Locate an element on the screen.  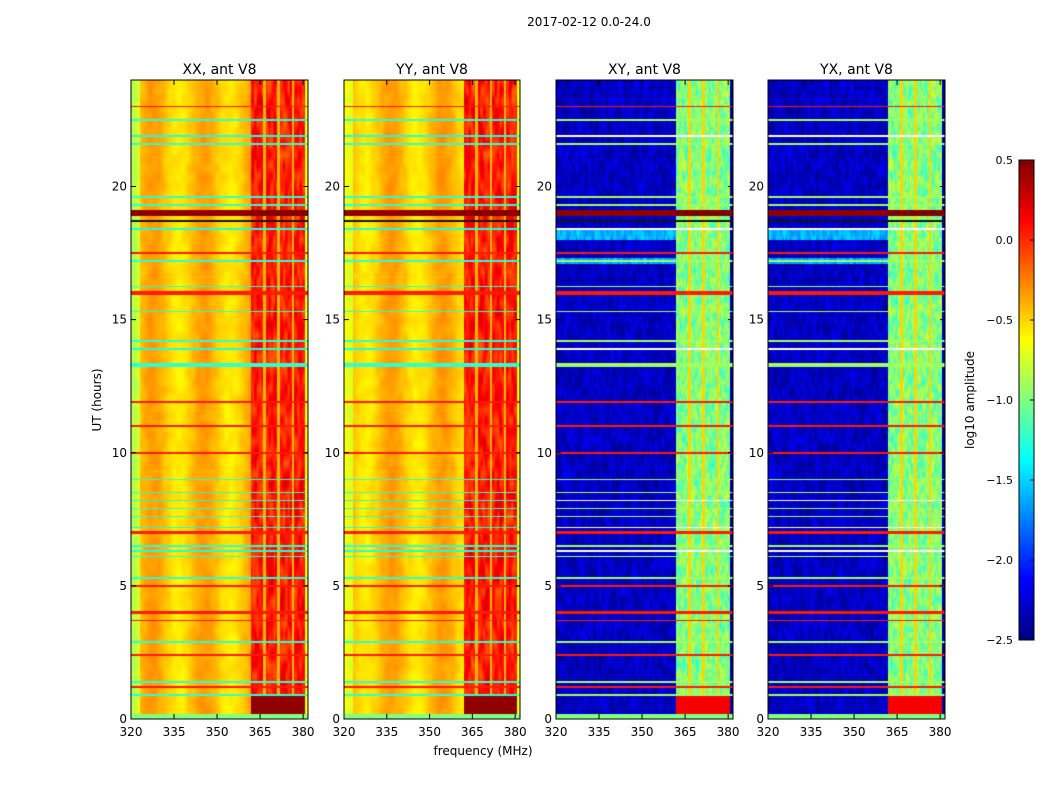
heatmap-xy is located at coordinates (644, 399).